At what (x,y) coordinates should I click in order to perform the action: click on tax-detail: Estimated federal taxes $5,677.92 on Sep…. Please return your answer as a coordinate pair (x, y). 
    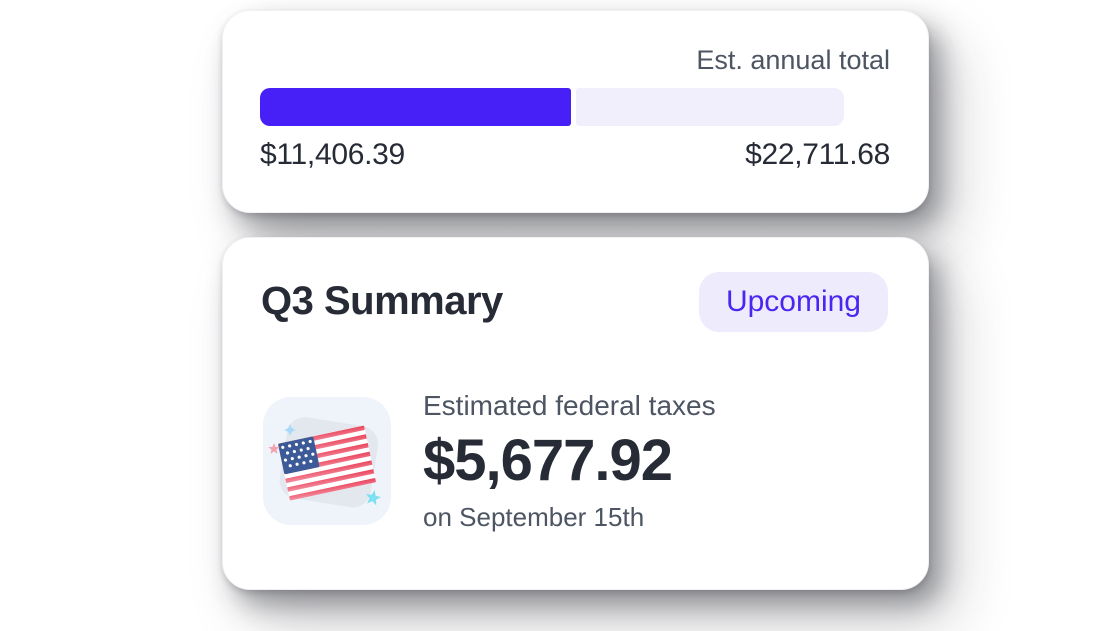
    Looking at the image, I should click on (569, 461).